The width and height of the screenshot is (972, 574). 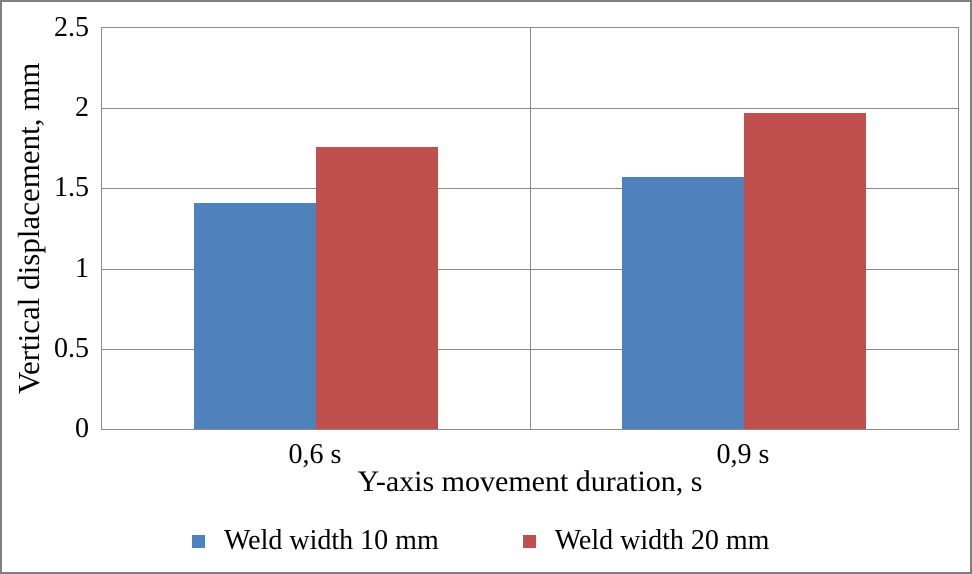 What do you see at coordinates (71, 188) in the screenshot?
I see `y-tick-label: 1.5` at bounding box center [71, 188].